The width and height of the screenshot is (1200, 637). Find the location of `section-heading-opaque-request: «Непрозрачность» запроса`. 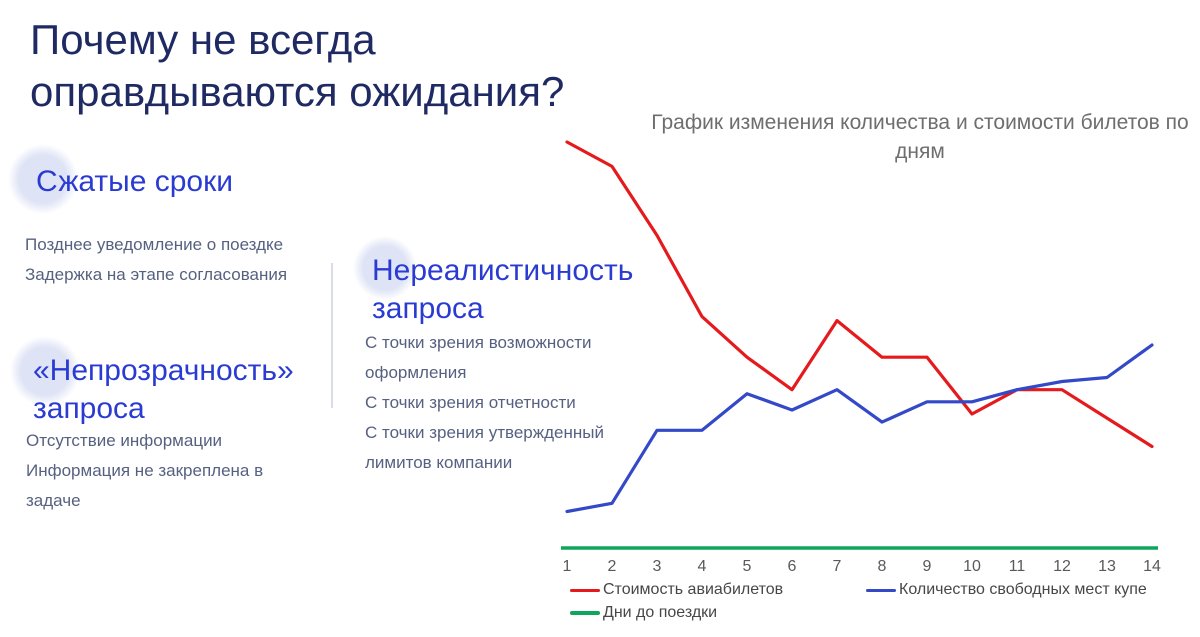

section-heading-opaque-request: «Непрозрачность» запроса is located at coordinates (163, 389).